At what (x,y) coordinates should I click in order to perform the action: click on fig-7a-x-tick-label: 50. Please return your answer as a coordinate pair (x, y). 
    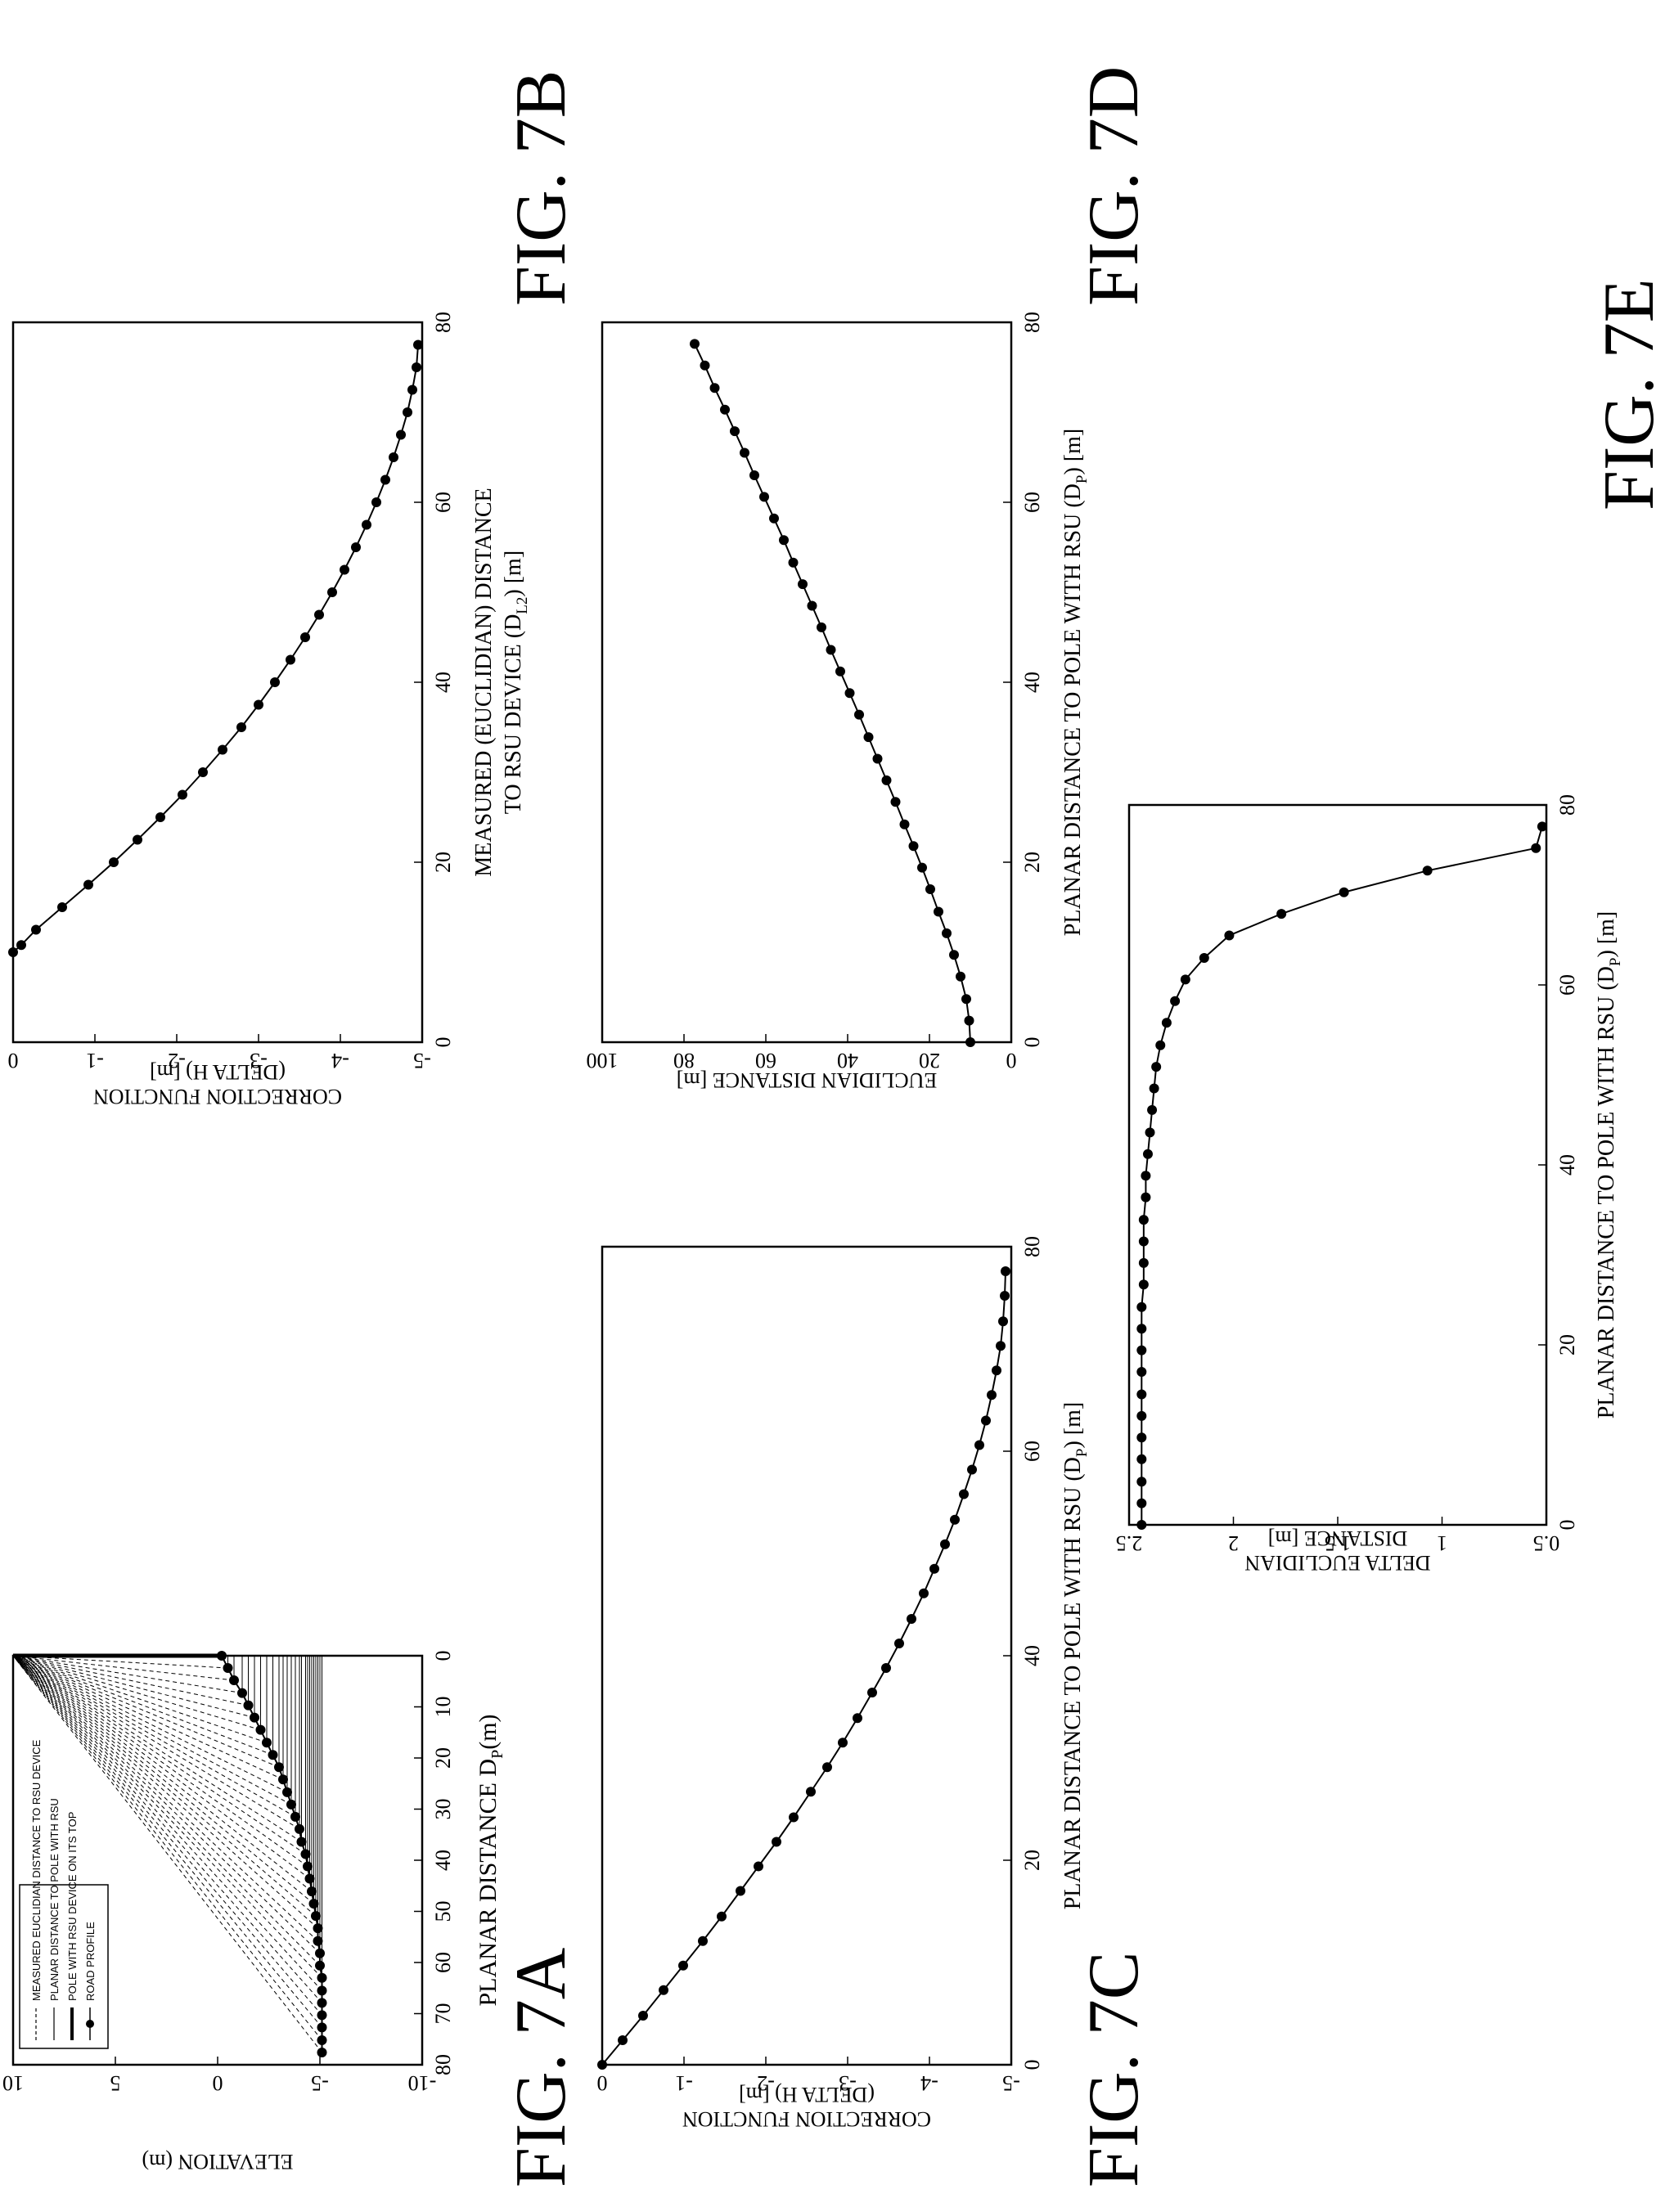
    Looking at the image, I should click on (443, 1912).